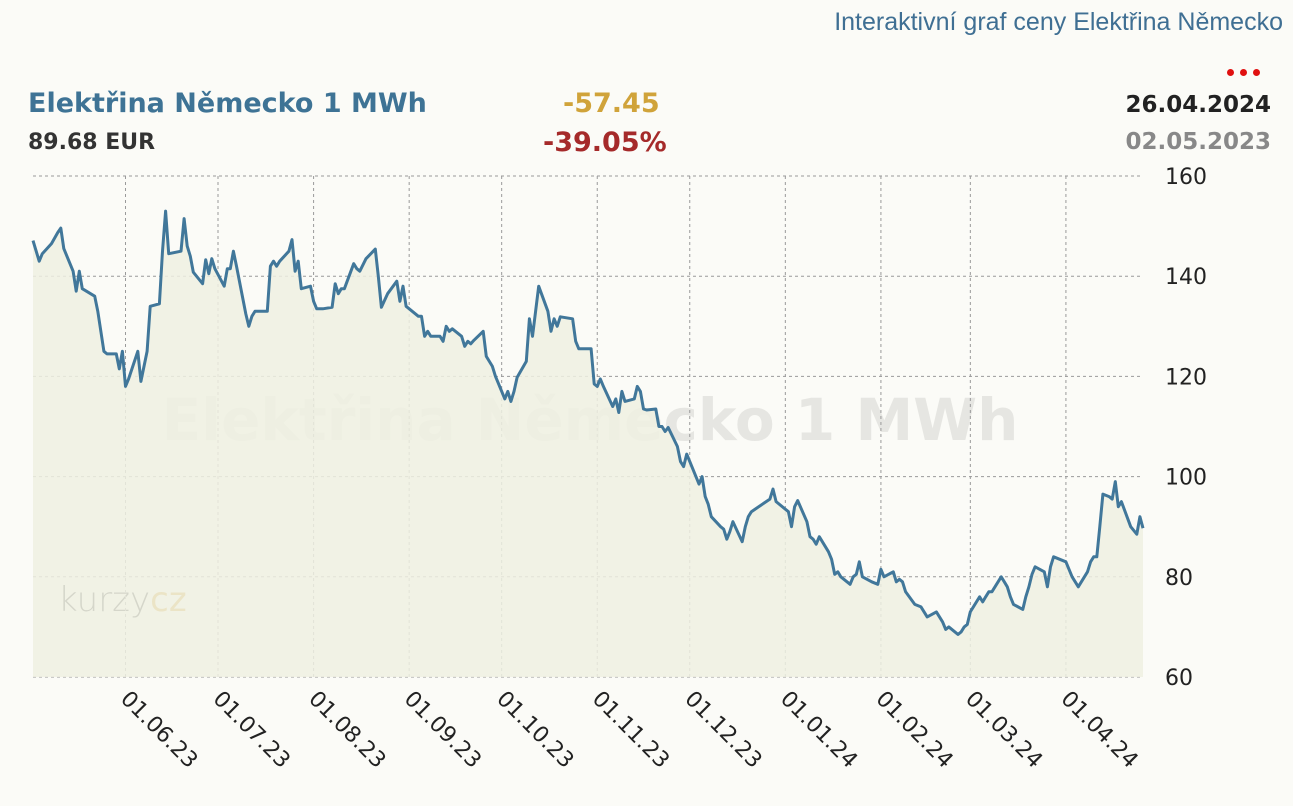  I want to click on change-percent: -39.05%, so click(605, 142).